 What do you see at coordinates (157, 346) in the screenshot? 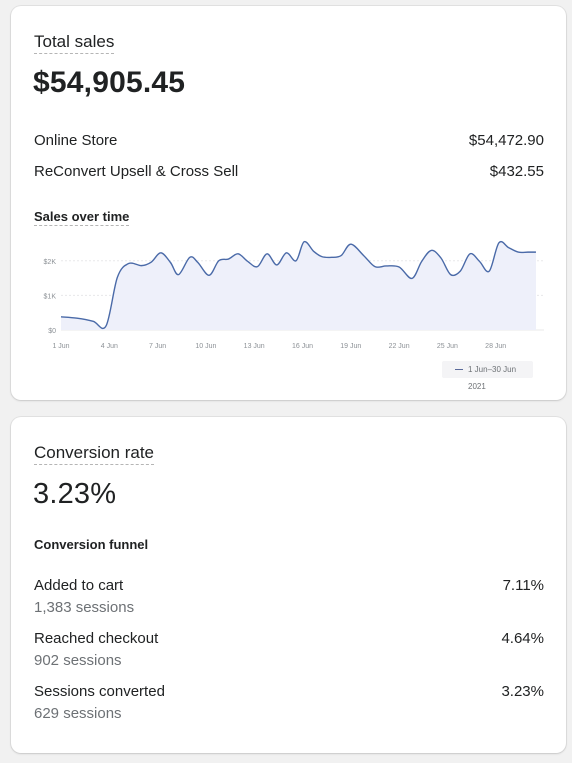
I see `x-tick-label: 7 Jun` at bounding box center [157, 346].